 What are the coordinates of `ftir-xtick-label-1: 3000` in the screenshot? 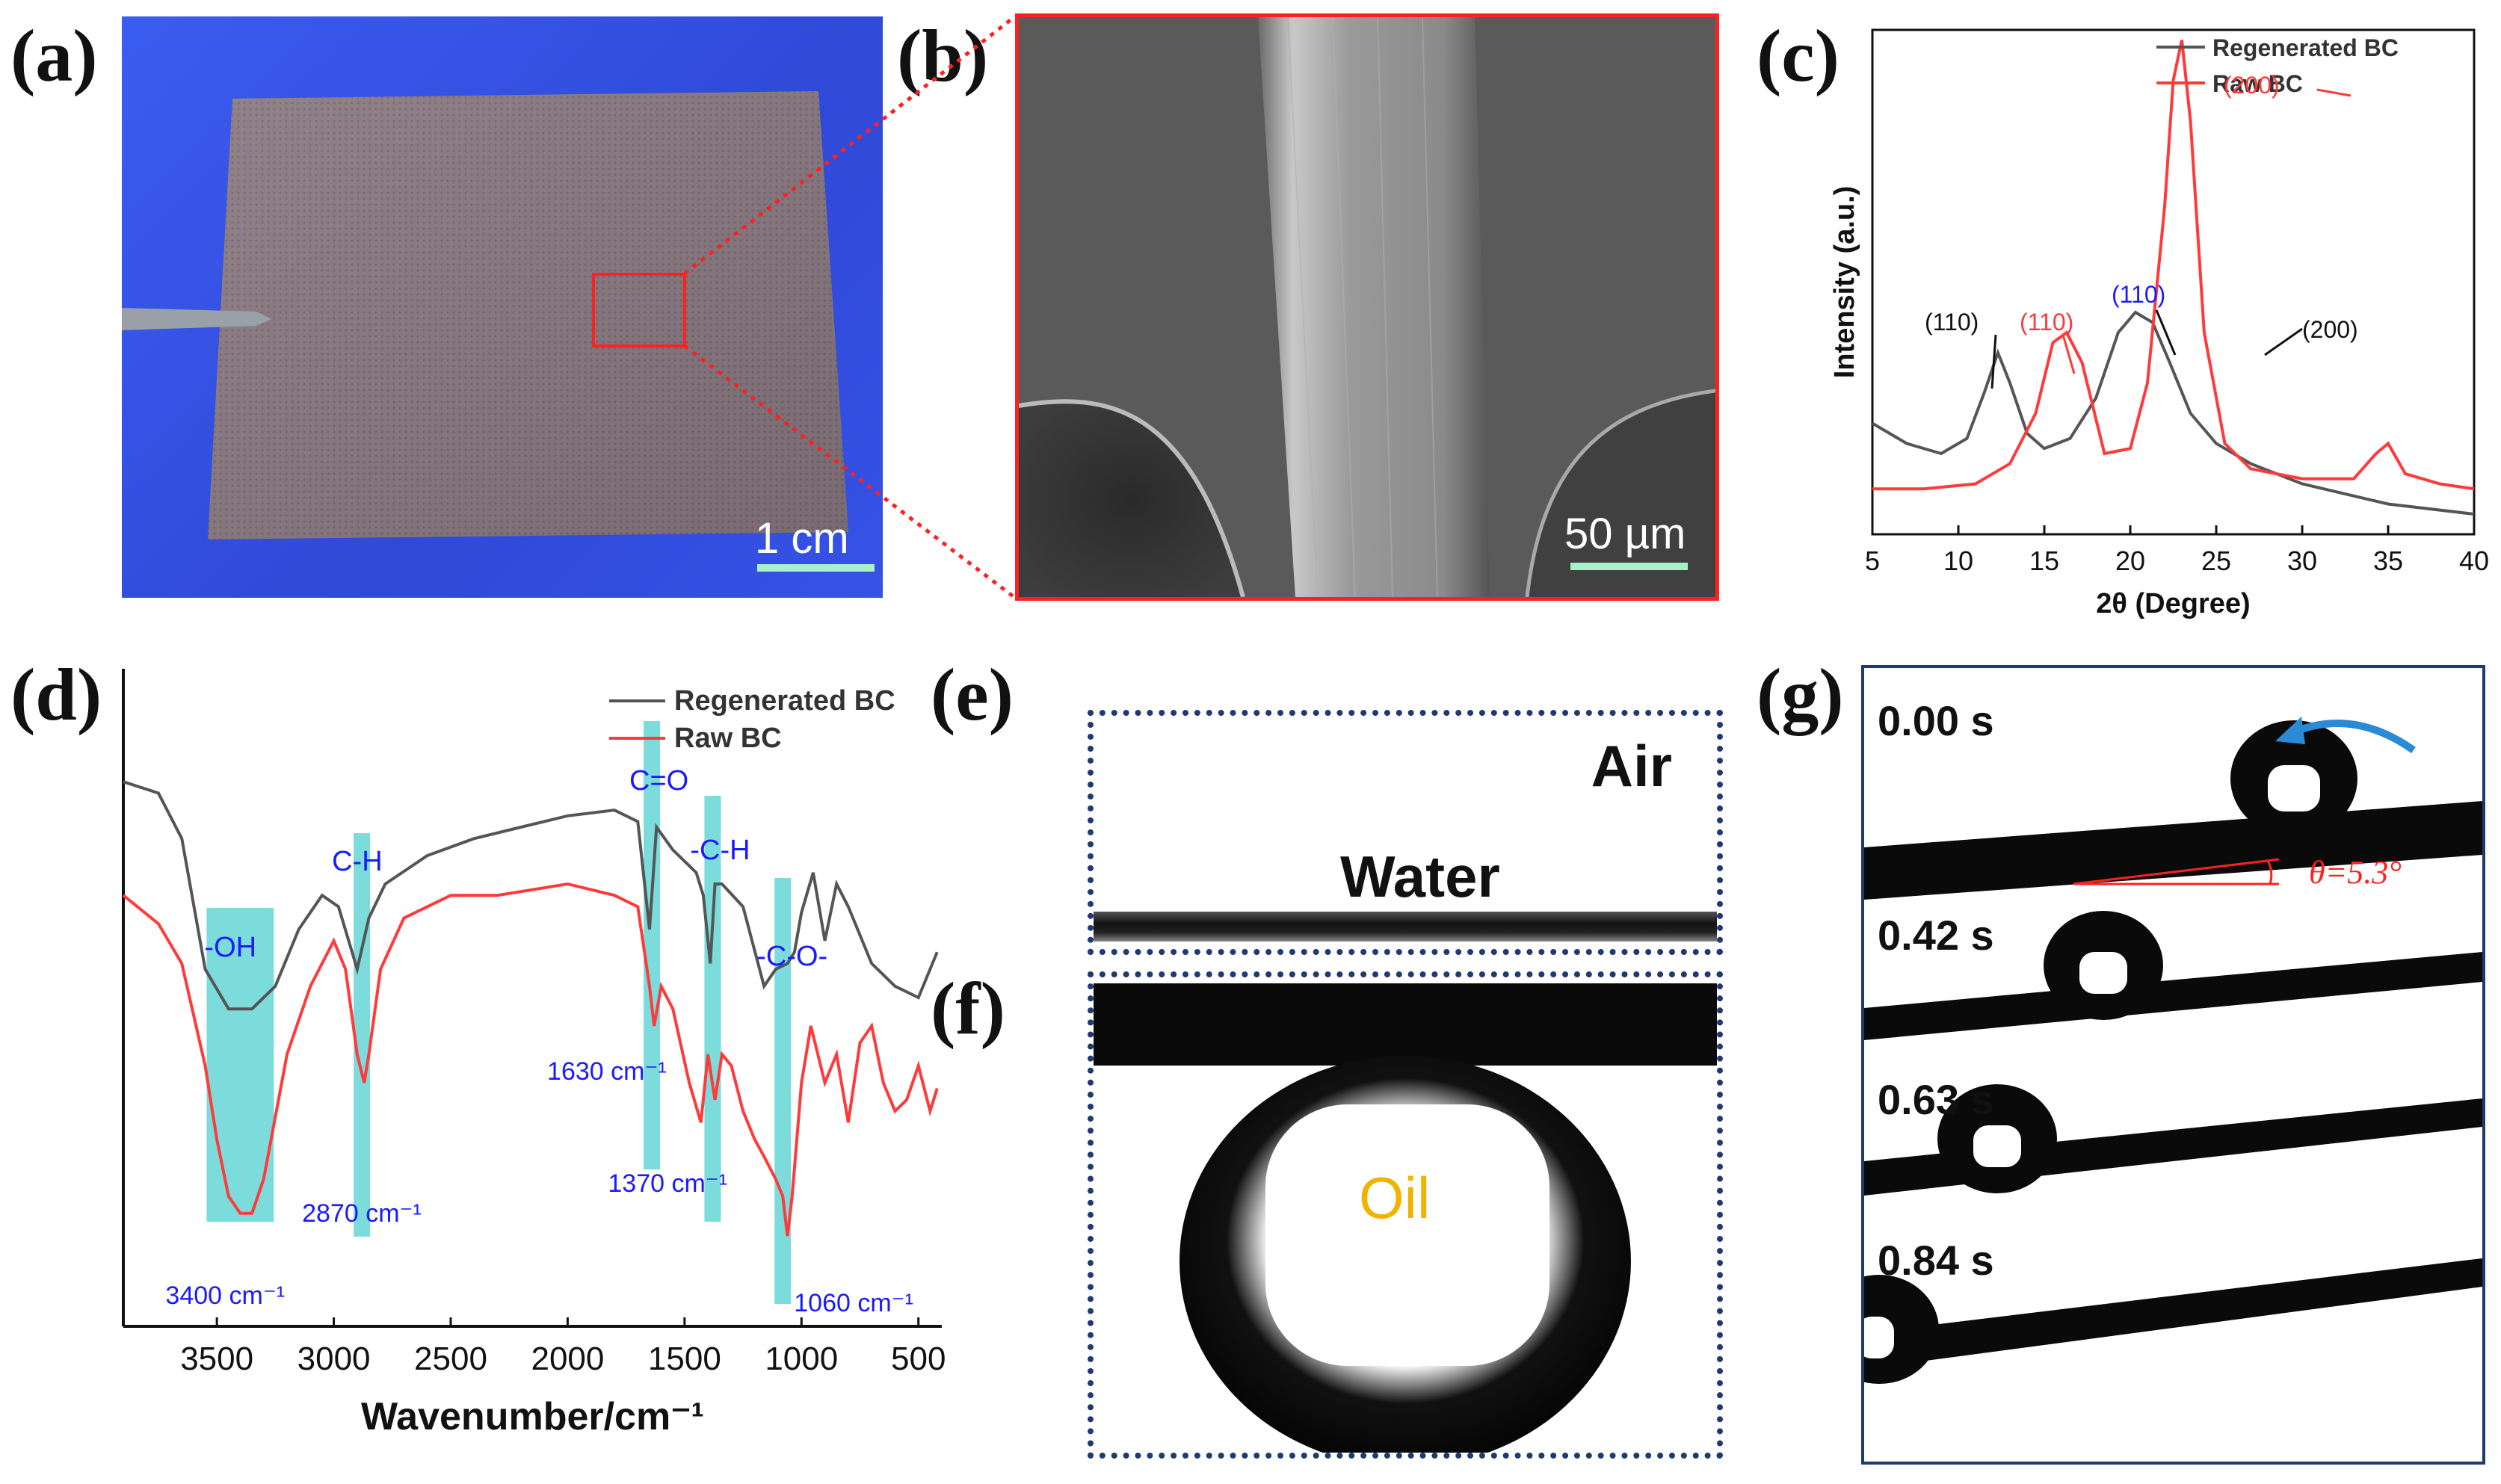 It's located at (334, 1359).